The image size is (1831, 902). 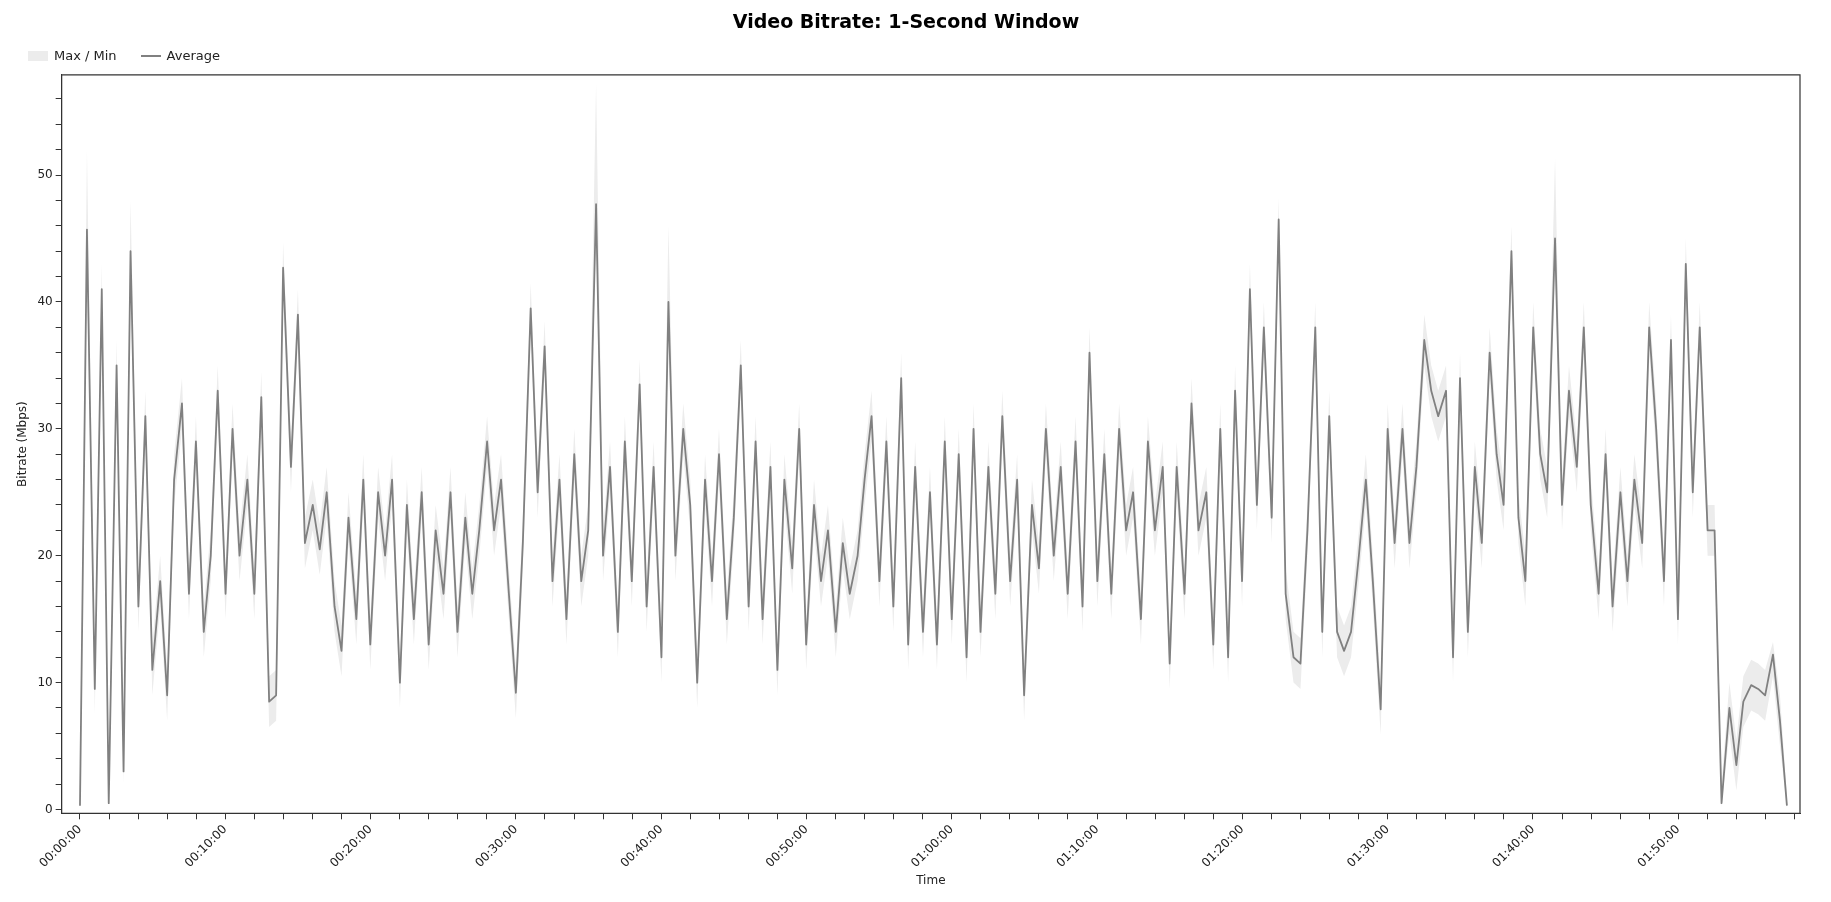 What do you see at coordinates (906, 21) in the screenshot?
I see `chart-title: Video Bitrate: 1-Second Window` at bounding box center [906, 21].